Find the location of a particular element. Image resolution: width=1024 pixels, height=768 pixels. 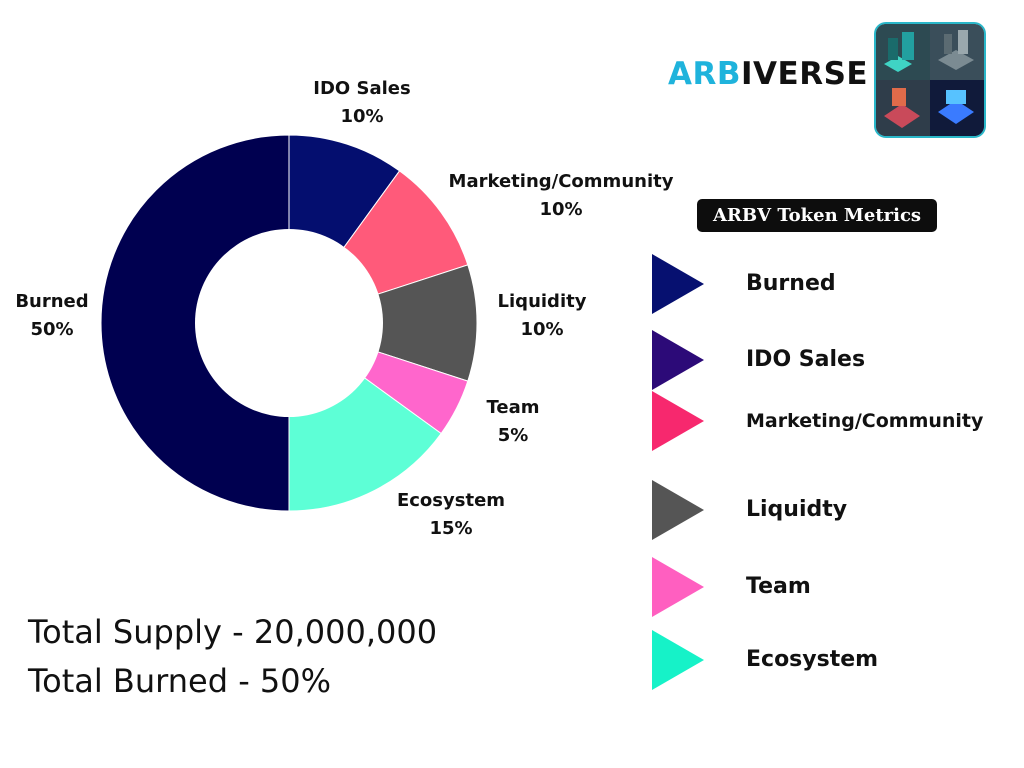

legend-label: IDO Sales is located at coordinates (806, 359).